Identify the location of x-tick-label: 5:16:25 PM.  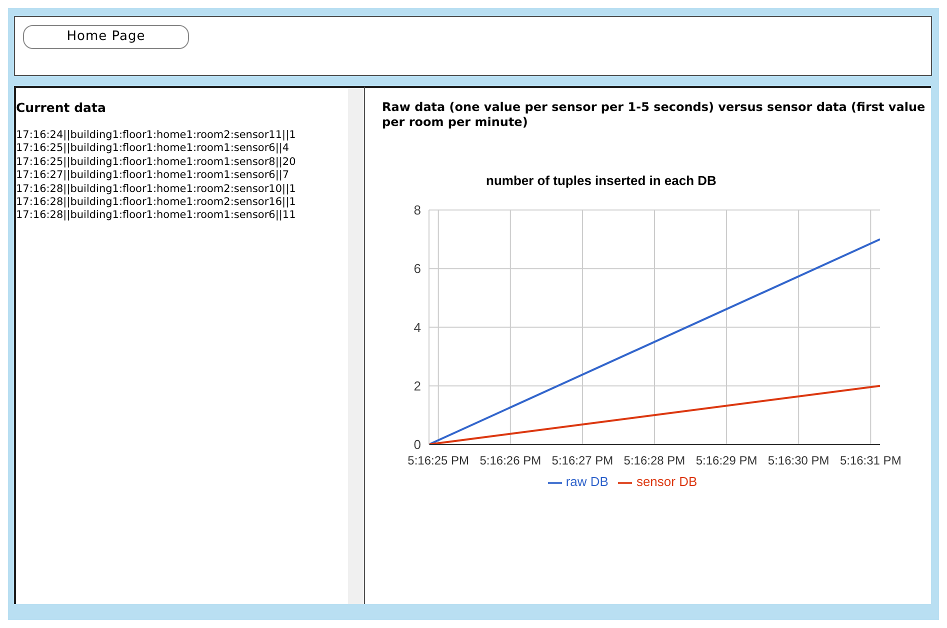
(439, 460).